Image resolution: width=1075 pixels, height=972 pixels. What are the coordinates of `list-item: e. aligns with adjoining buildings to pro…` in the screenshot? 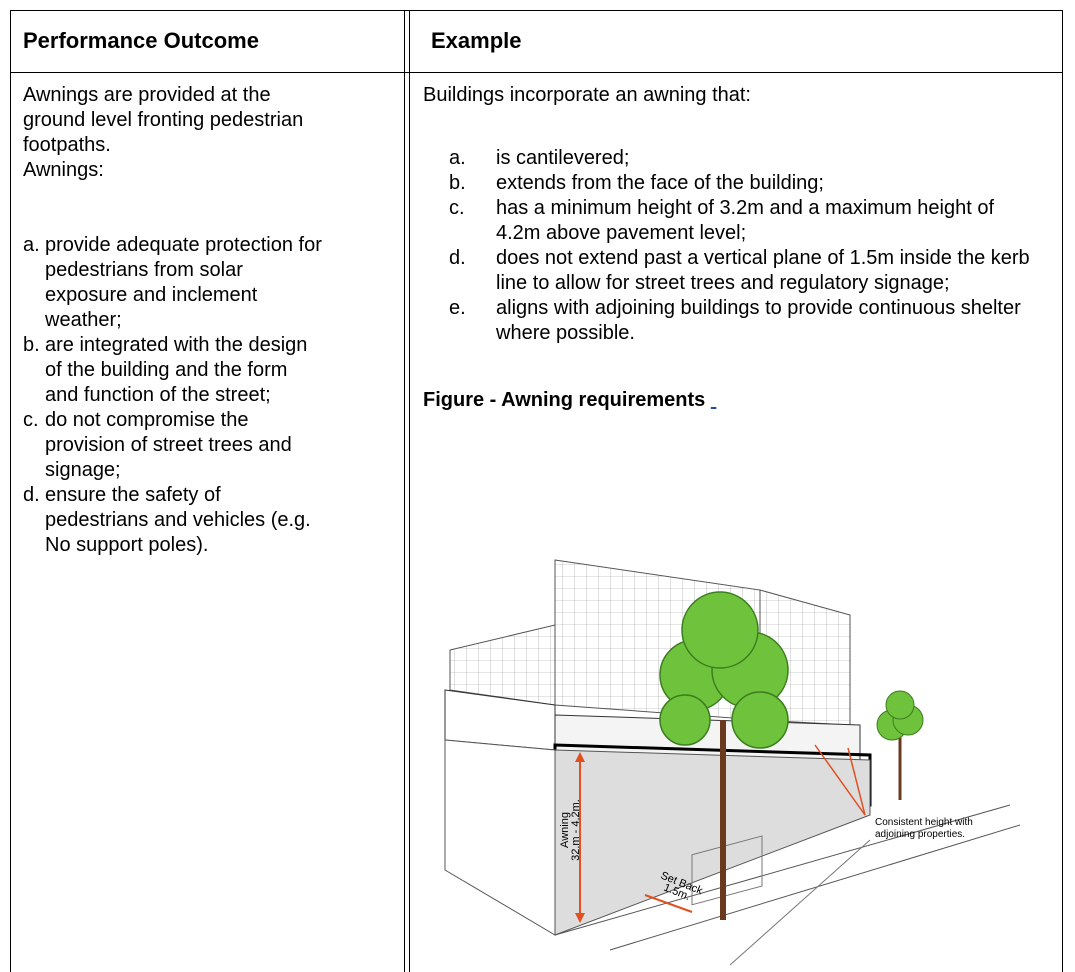 It's located at (733, 321).